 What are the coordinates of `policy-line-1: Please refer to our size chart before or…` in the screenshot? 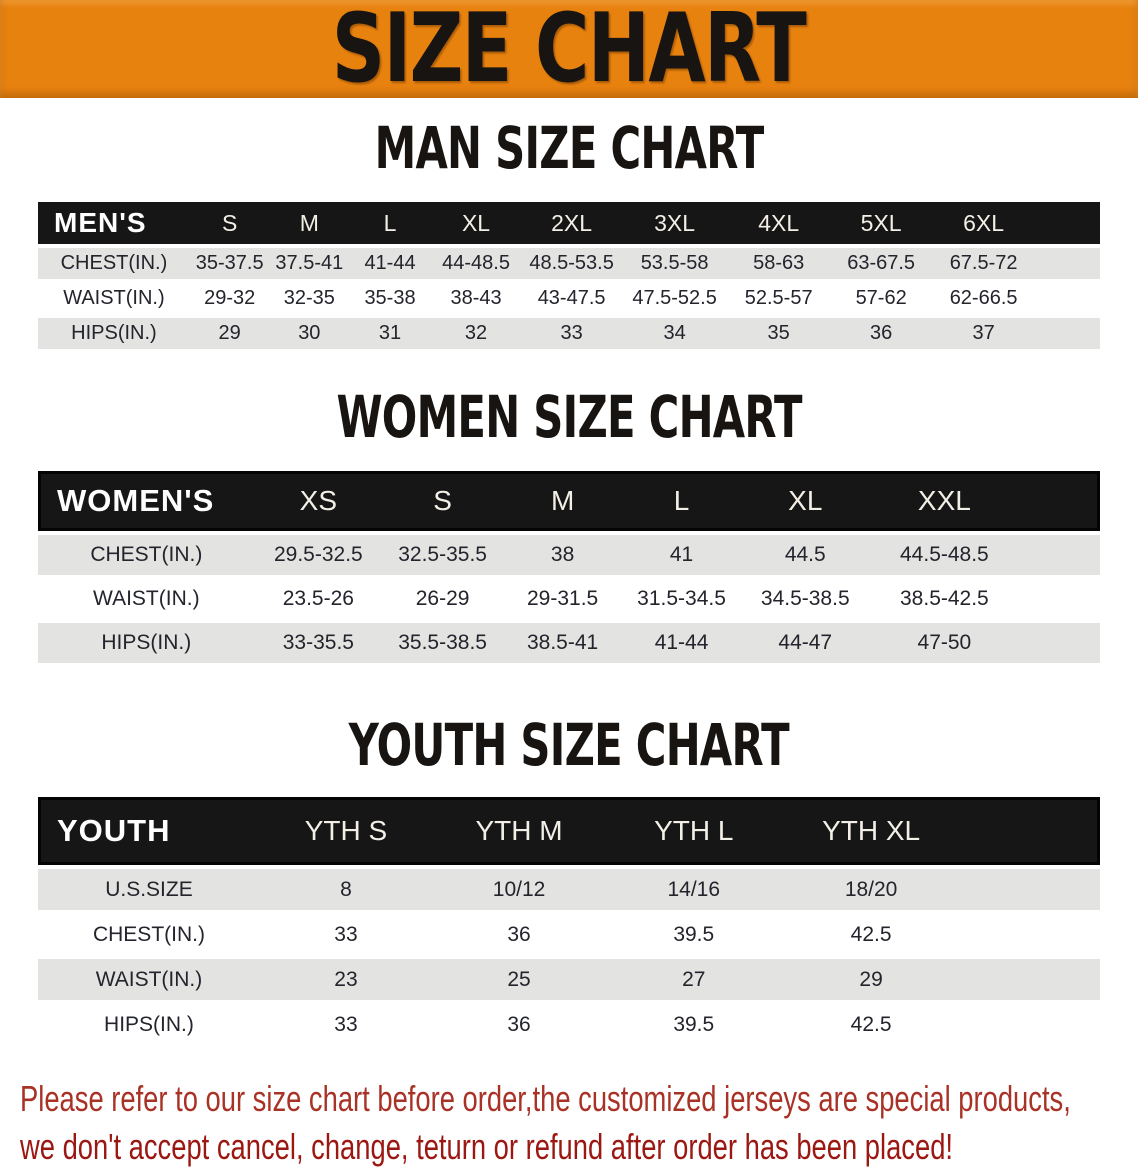 It's located at (545, 1098).